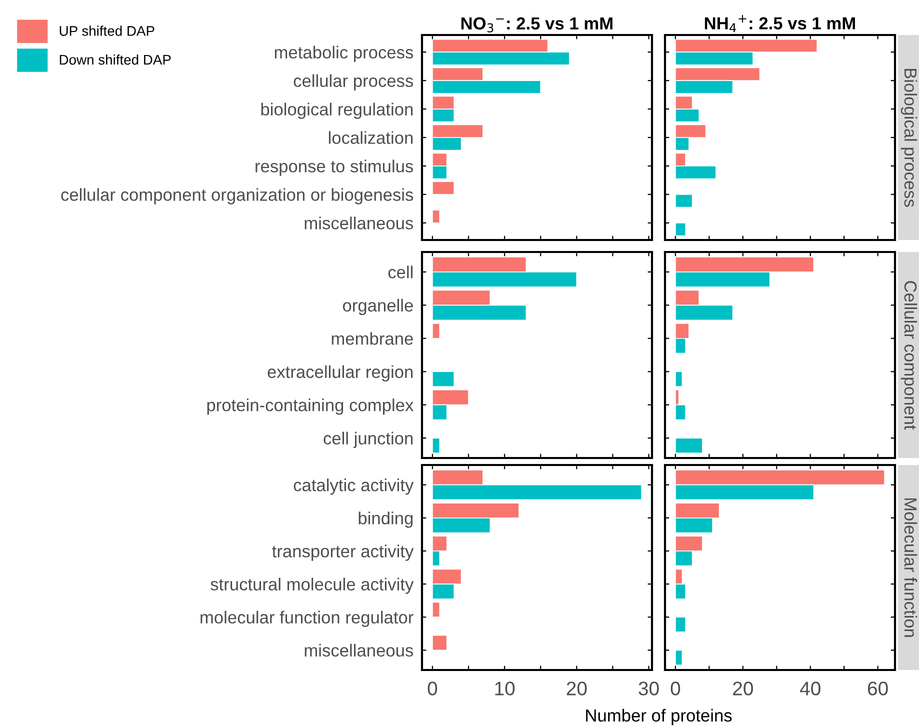 This screenshot has width=919, height=726. I want to click on y-tick-label: membrane, so click(372, 338).